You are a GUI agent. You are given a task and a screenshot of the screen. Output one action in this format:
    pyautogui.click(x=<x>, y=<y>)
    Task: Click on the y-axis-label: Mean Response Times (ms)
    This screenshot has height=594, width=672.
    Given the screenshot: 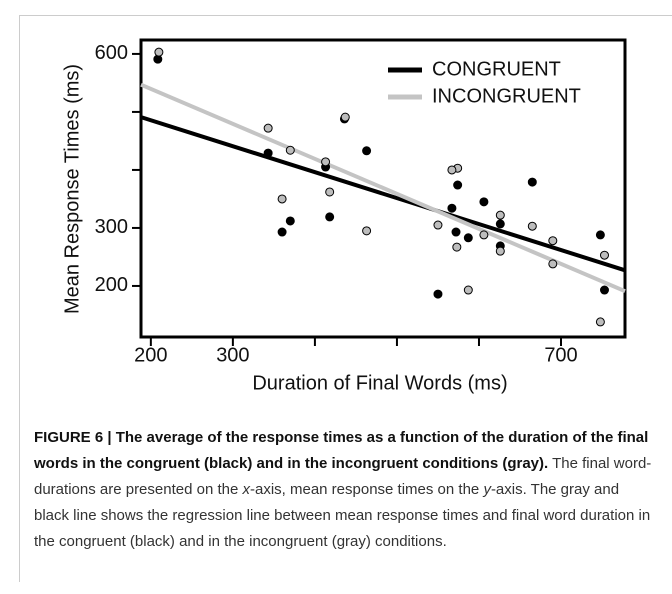 What is the action you would take?
    pyautogui.click(x=72, y=189)
    